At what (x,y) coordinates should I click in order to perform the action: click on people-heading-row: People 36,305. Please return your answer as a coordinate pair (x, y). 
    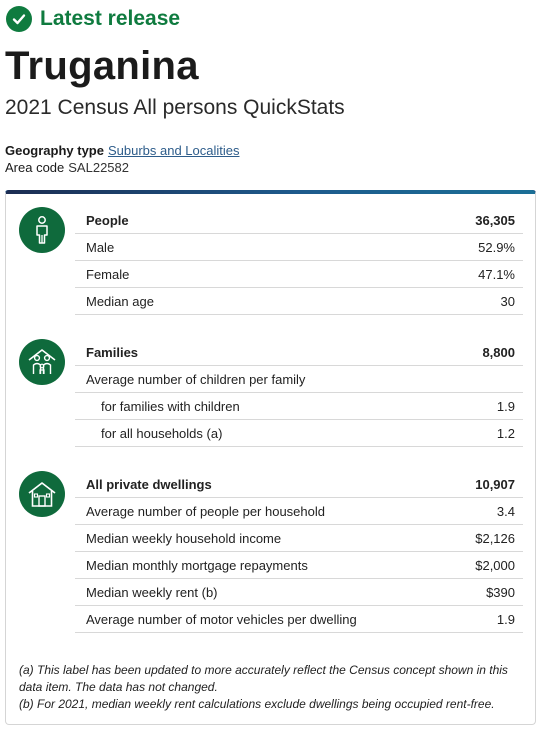
    Looking at the image, I should click on (299, 220).